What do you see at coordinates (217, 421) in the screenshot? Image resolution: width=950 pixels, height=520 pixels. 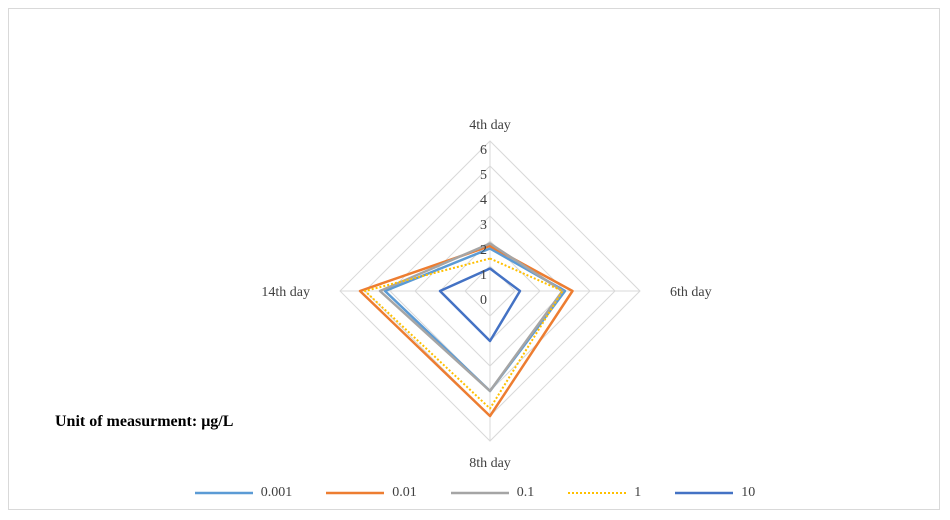 I see `unit-note-unit: μg/L` at bounding box center [217, 421].